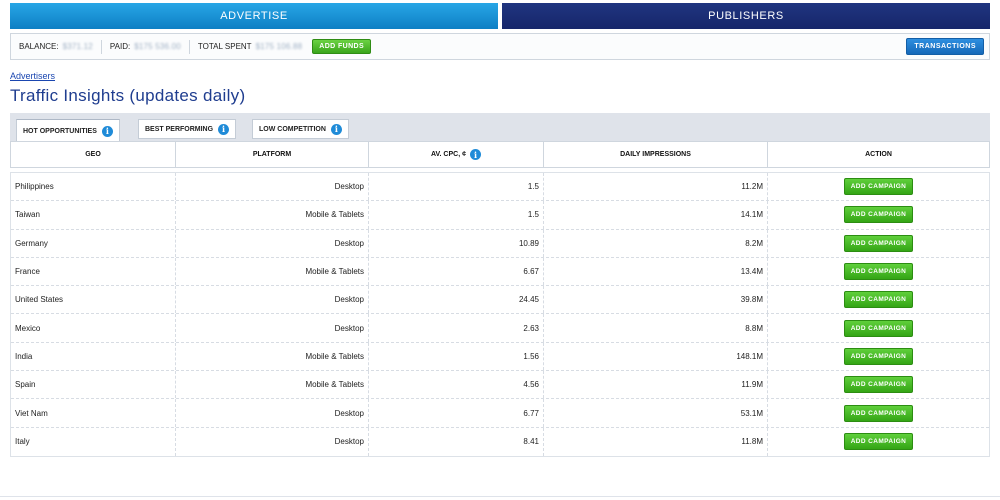 Image resolution: width=1000 pixels, height=500 pixels. What do you see at coordinates (342, 46) in the screenshot?
I see `add-funds-button: ADD FUNDS` at bounding box center [342, 46].